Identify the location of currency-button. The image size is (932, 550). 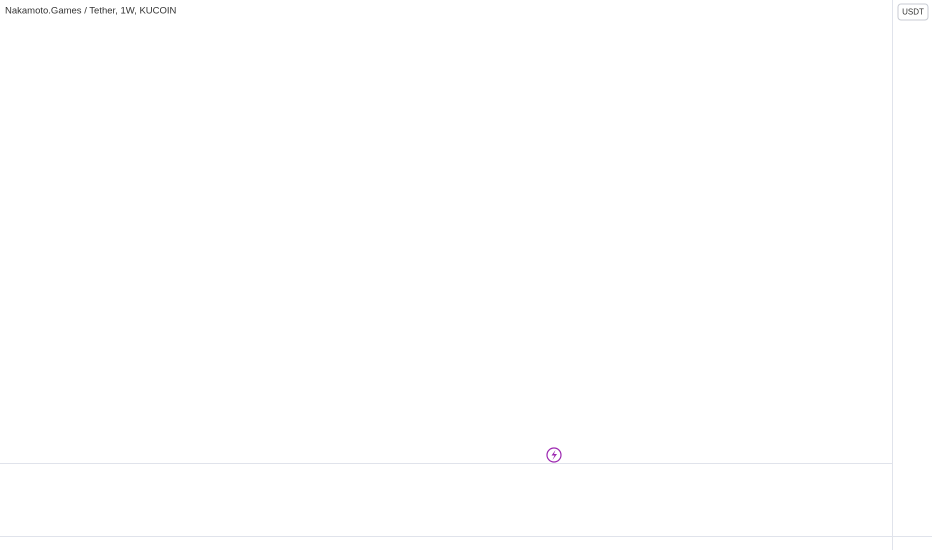
(913, 12).